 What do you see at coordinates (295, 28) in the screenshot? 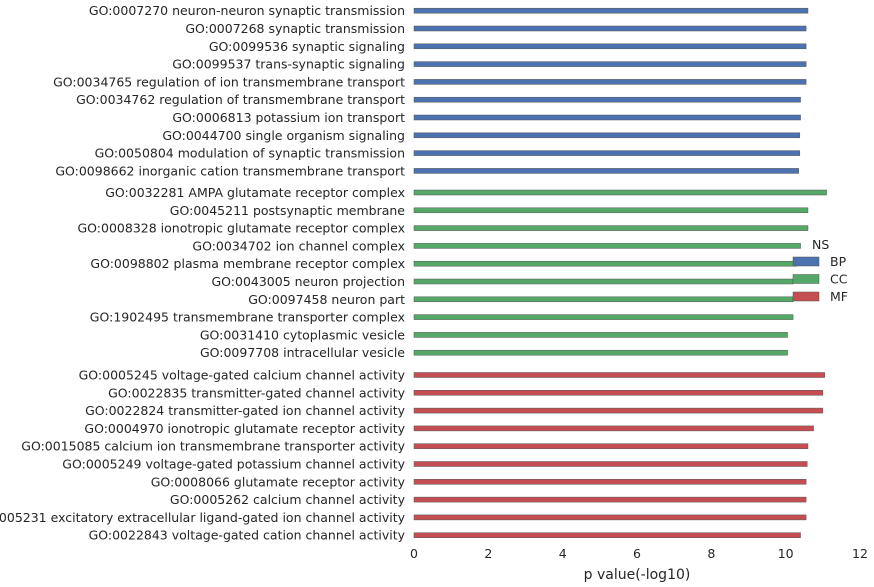
I see `category-label: GO:0007268 synaptic transmission` at bounding box center [295, 28].